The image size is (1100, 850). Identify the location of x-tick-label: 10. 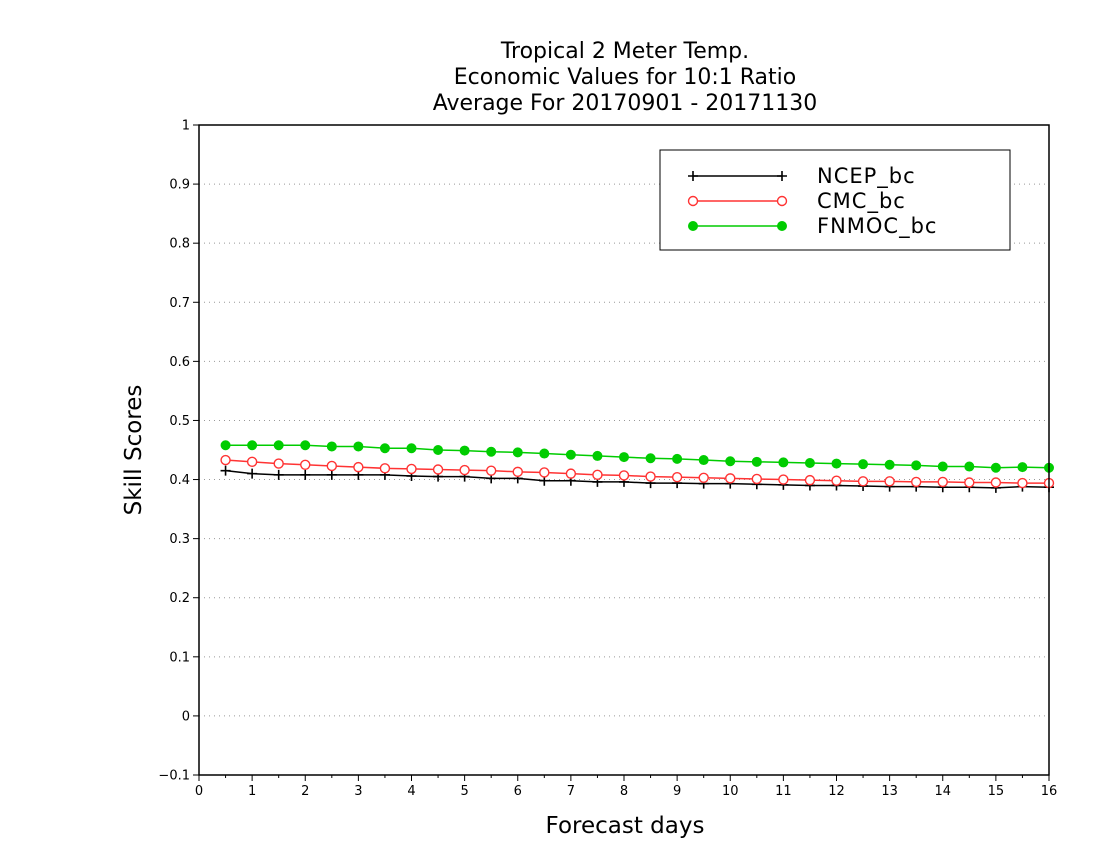
(730, 791).